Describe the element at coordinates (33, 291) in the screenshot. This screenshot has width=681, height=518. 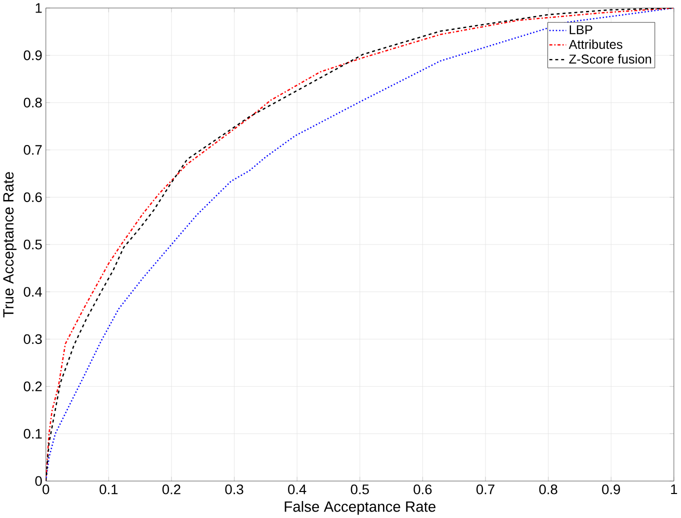
I see `y-tick-label: 0.4` at that location.